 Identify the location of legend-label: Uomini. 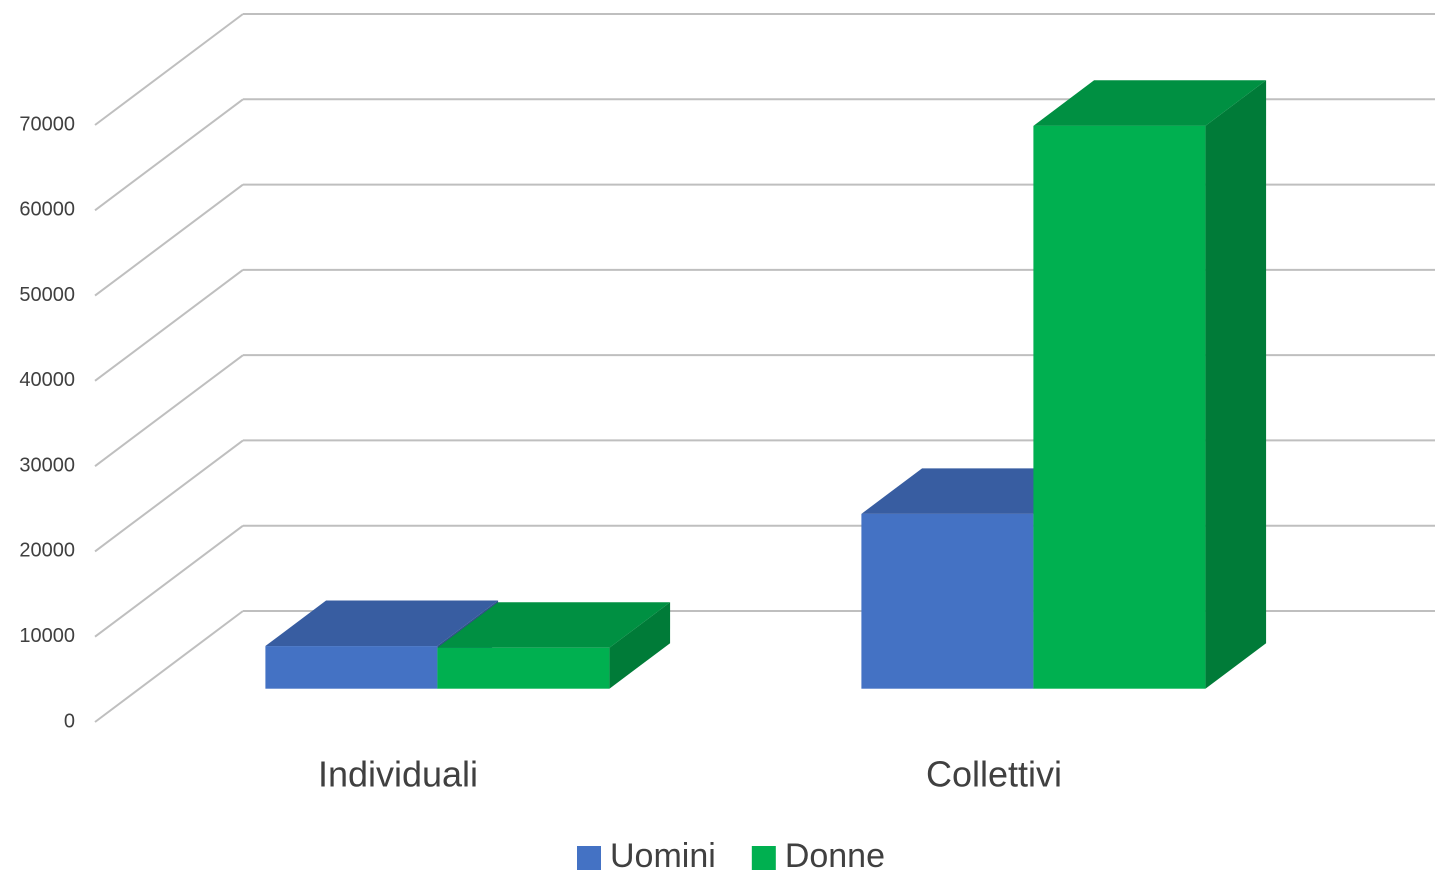
(663, 855).